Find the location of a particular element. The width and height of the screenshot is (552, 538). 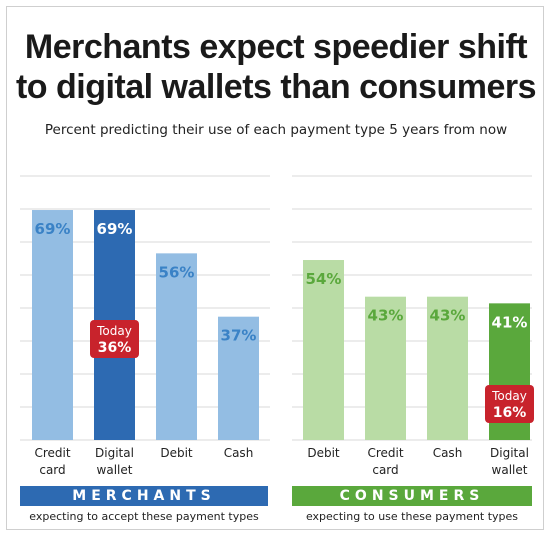

merchants-today-value: 36% is located at coordinates (115, 348).